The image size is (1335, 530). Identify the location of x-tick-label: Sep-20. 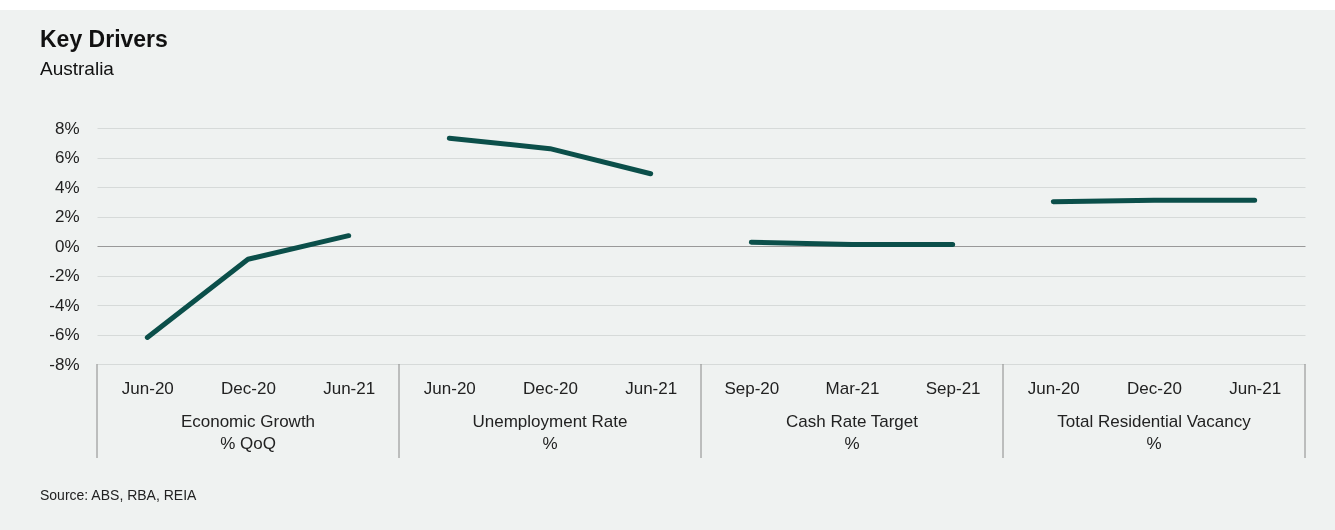
(752, 388).